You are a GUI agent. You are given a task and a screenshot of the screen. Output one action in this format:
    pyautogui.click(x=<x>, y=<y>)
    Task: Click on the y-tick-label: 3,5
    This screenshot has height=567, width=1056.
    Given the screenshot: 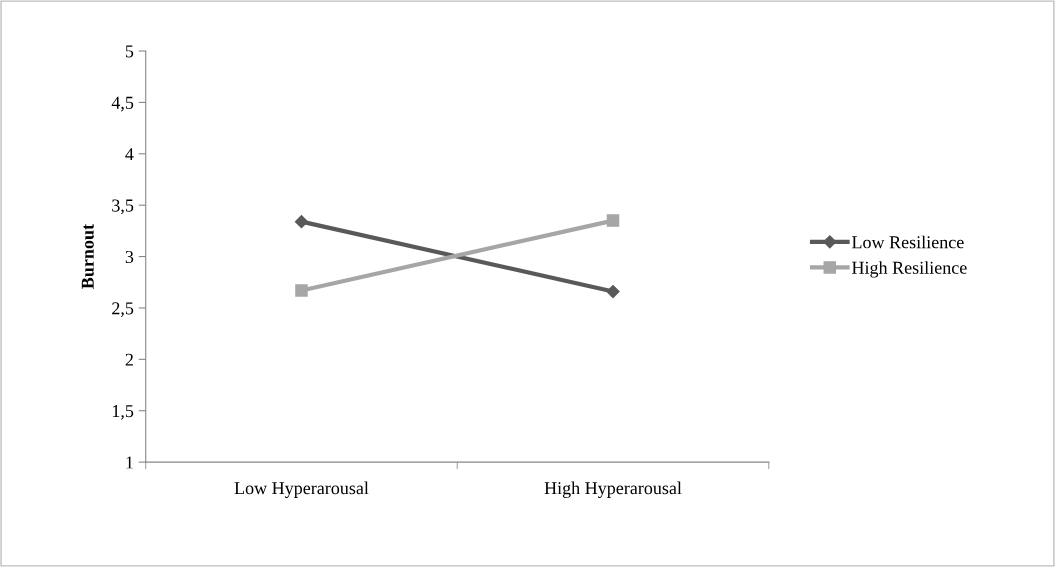 What is the action you would take?
    pyautogui.click(x=123, y=207)
    